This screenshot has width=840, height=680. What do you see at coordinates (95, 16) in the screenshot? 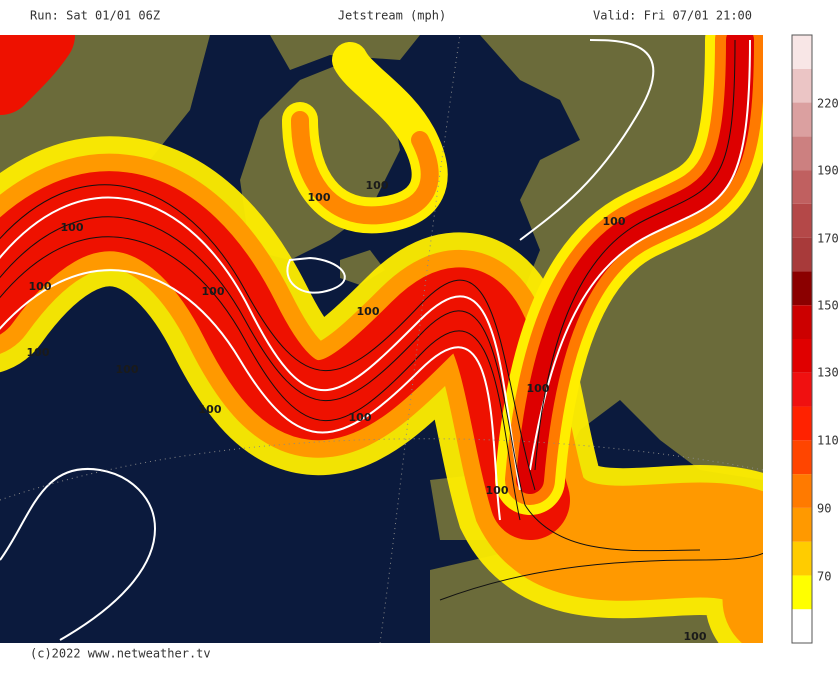
I see `run-label: Run: Sat 01/01 06Z` at bounding box center [95, 16].